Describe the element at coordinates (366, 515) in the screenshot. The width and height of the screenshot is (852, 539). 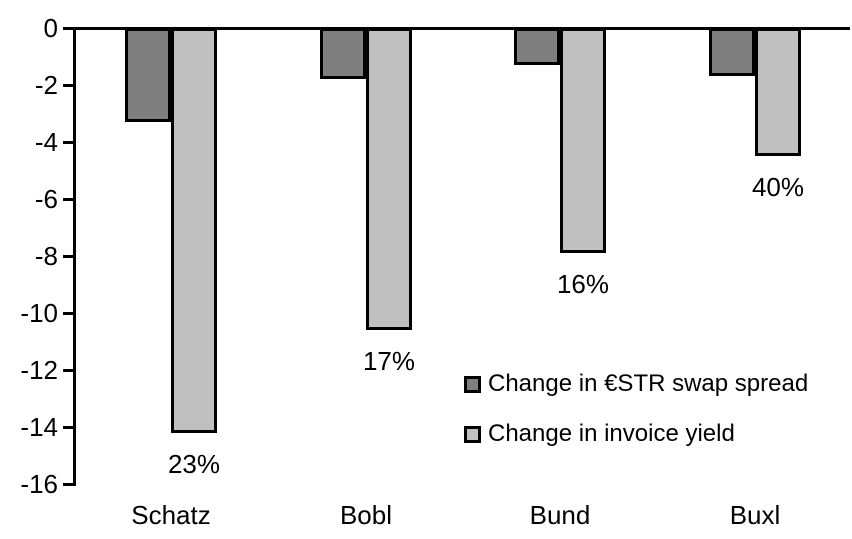
I see `x-axis-label-bobl: Bobl` at that location.